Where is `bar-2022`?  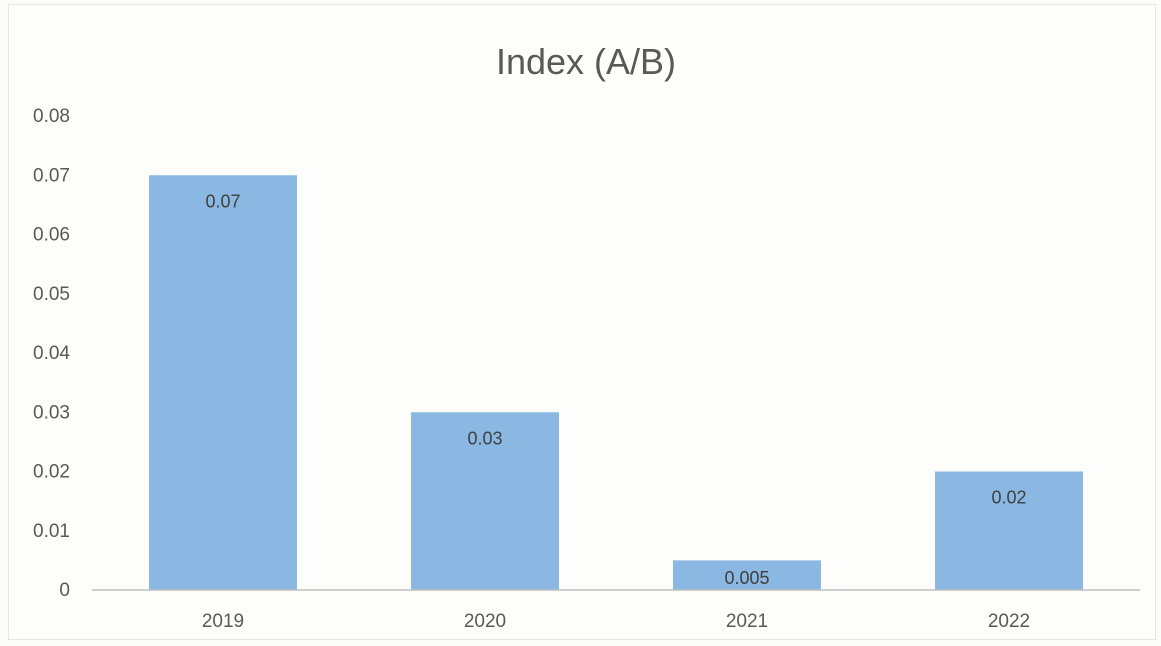 bar-2022 is located at coordinates (1009, 530).